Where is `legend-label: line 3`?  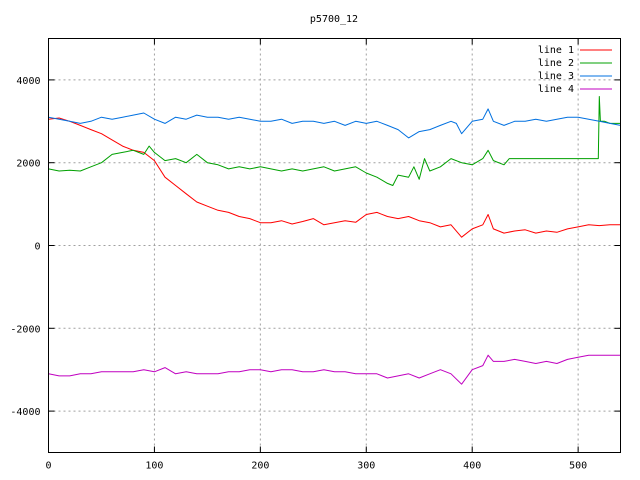 legend-label: line 3 is located at coordinates (556, 76).